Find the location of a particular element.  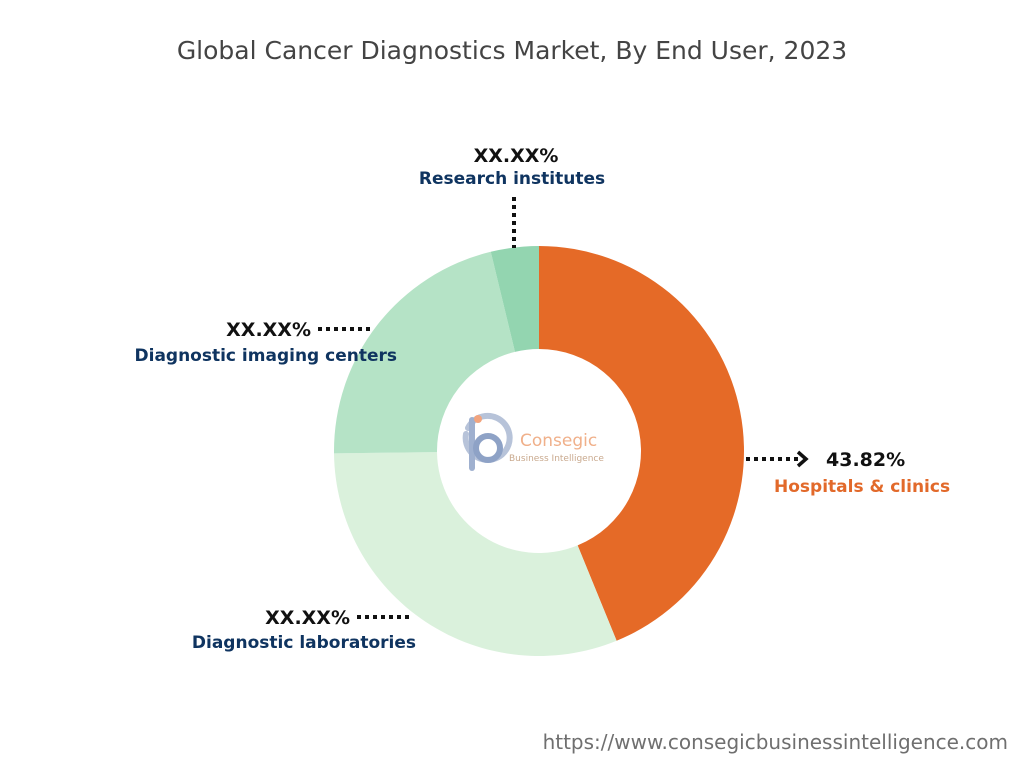

pct-imaging: XX.XX% is located at coordinates (268, 330).